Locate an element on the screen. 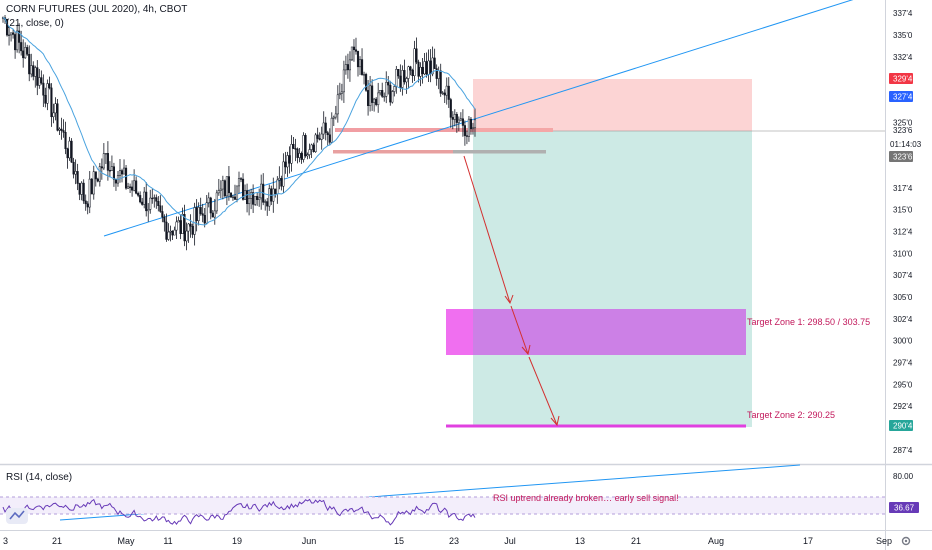 The width and height of the screenshot is (932, 550). tag-upper-box-text: 329'4 is located at coordinates (903, 79).